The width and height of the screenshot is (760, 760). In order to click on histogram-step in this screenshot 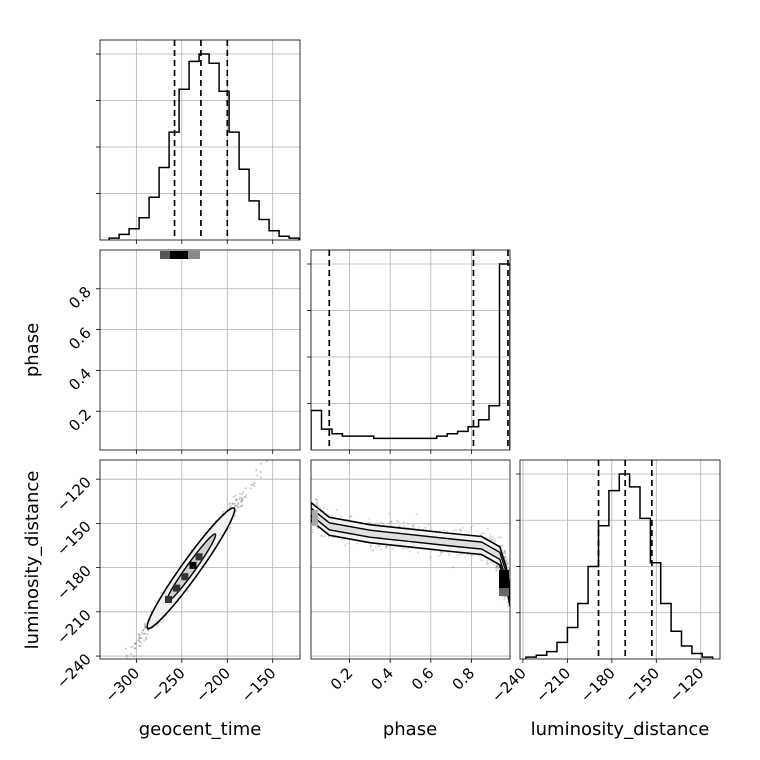, I will do `click(204, 146)`.